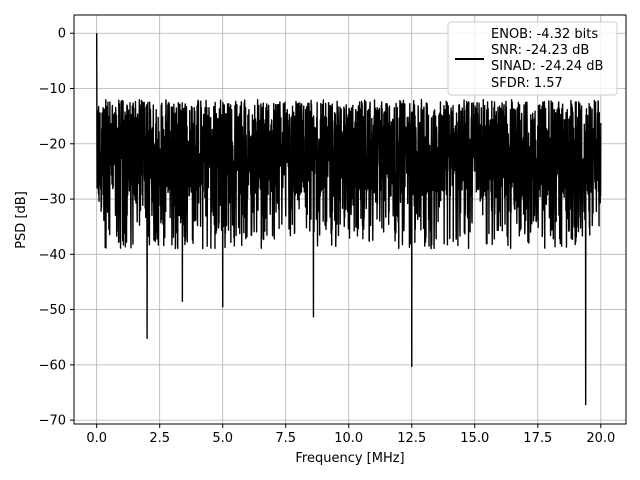  I want to click on x-tick-label: 15.0, so click(474, 438).